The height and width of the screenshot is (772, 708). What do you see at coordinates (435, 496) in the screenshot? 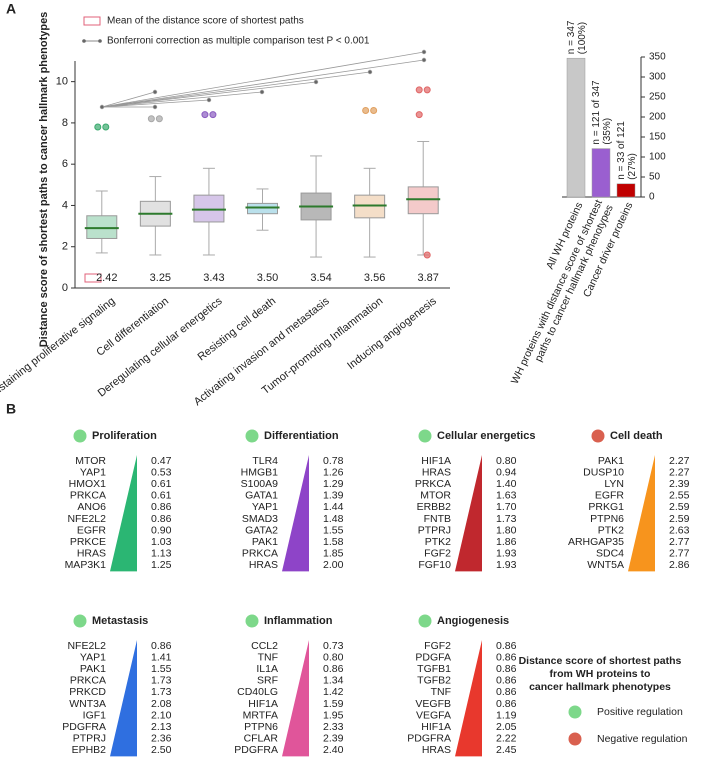
I see `gene: MTOR` at bounding box center [435, 496].